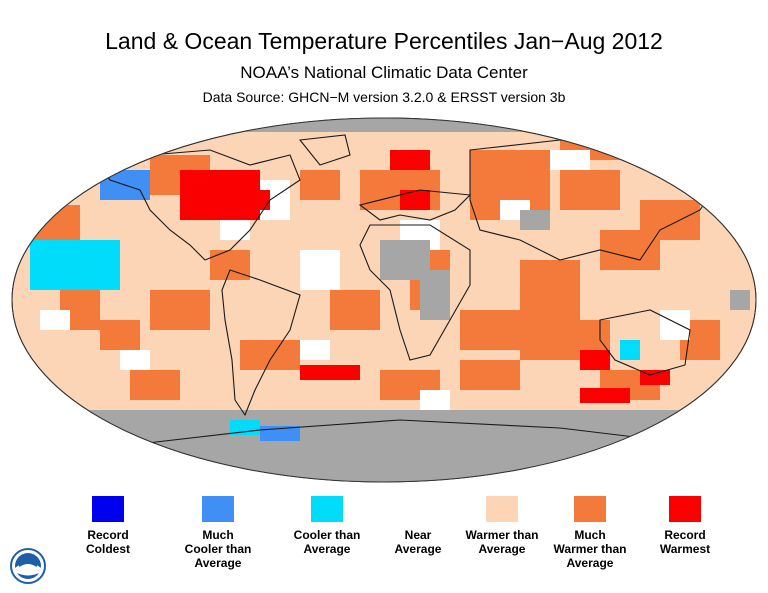  I want to click on legend-item-6: Record Warmest, so click(685, 526).